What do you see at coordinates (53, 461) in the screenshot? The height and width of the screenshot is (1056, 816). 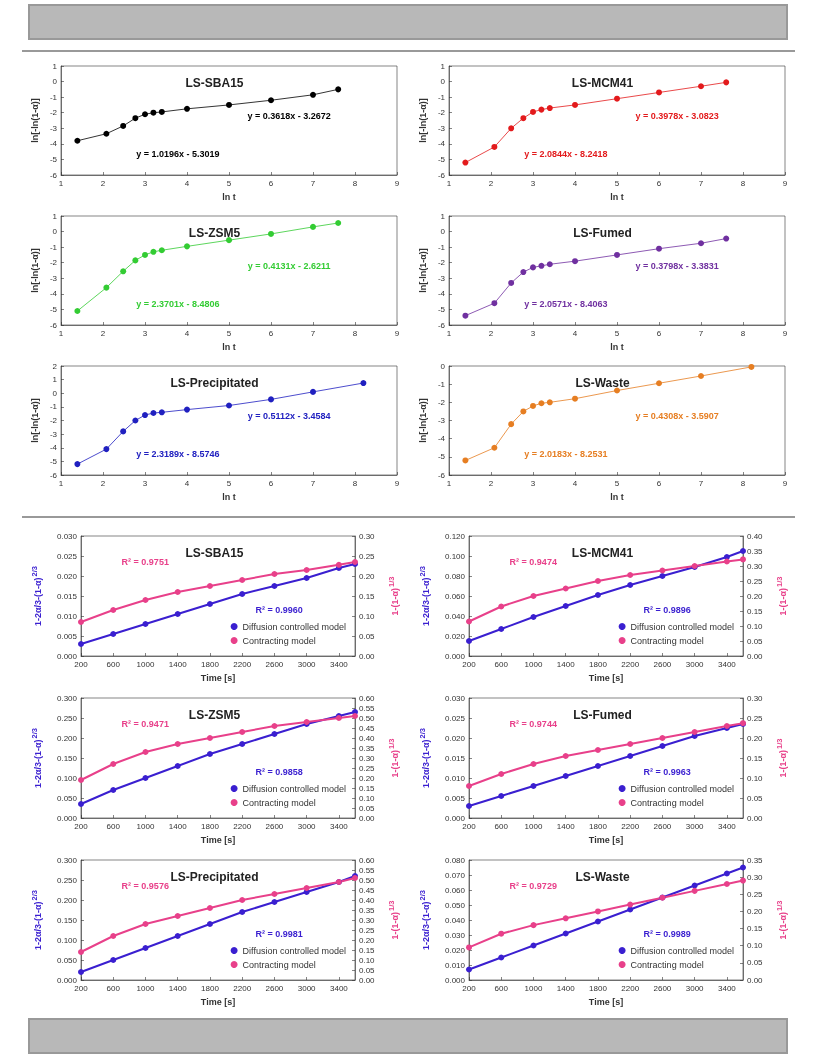 I see `y-tick-label: -5` at bounding box center [53, 461].